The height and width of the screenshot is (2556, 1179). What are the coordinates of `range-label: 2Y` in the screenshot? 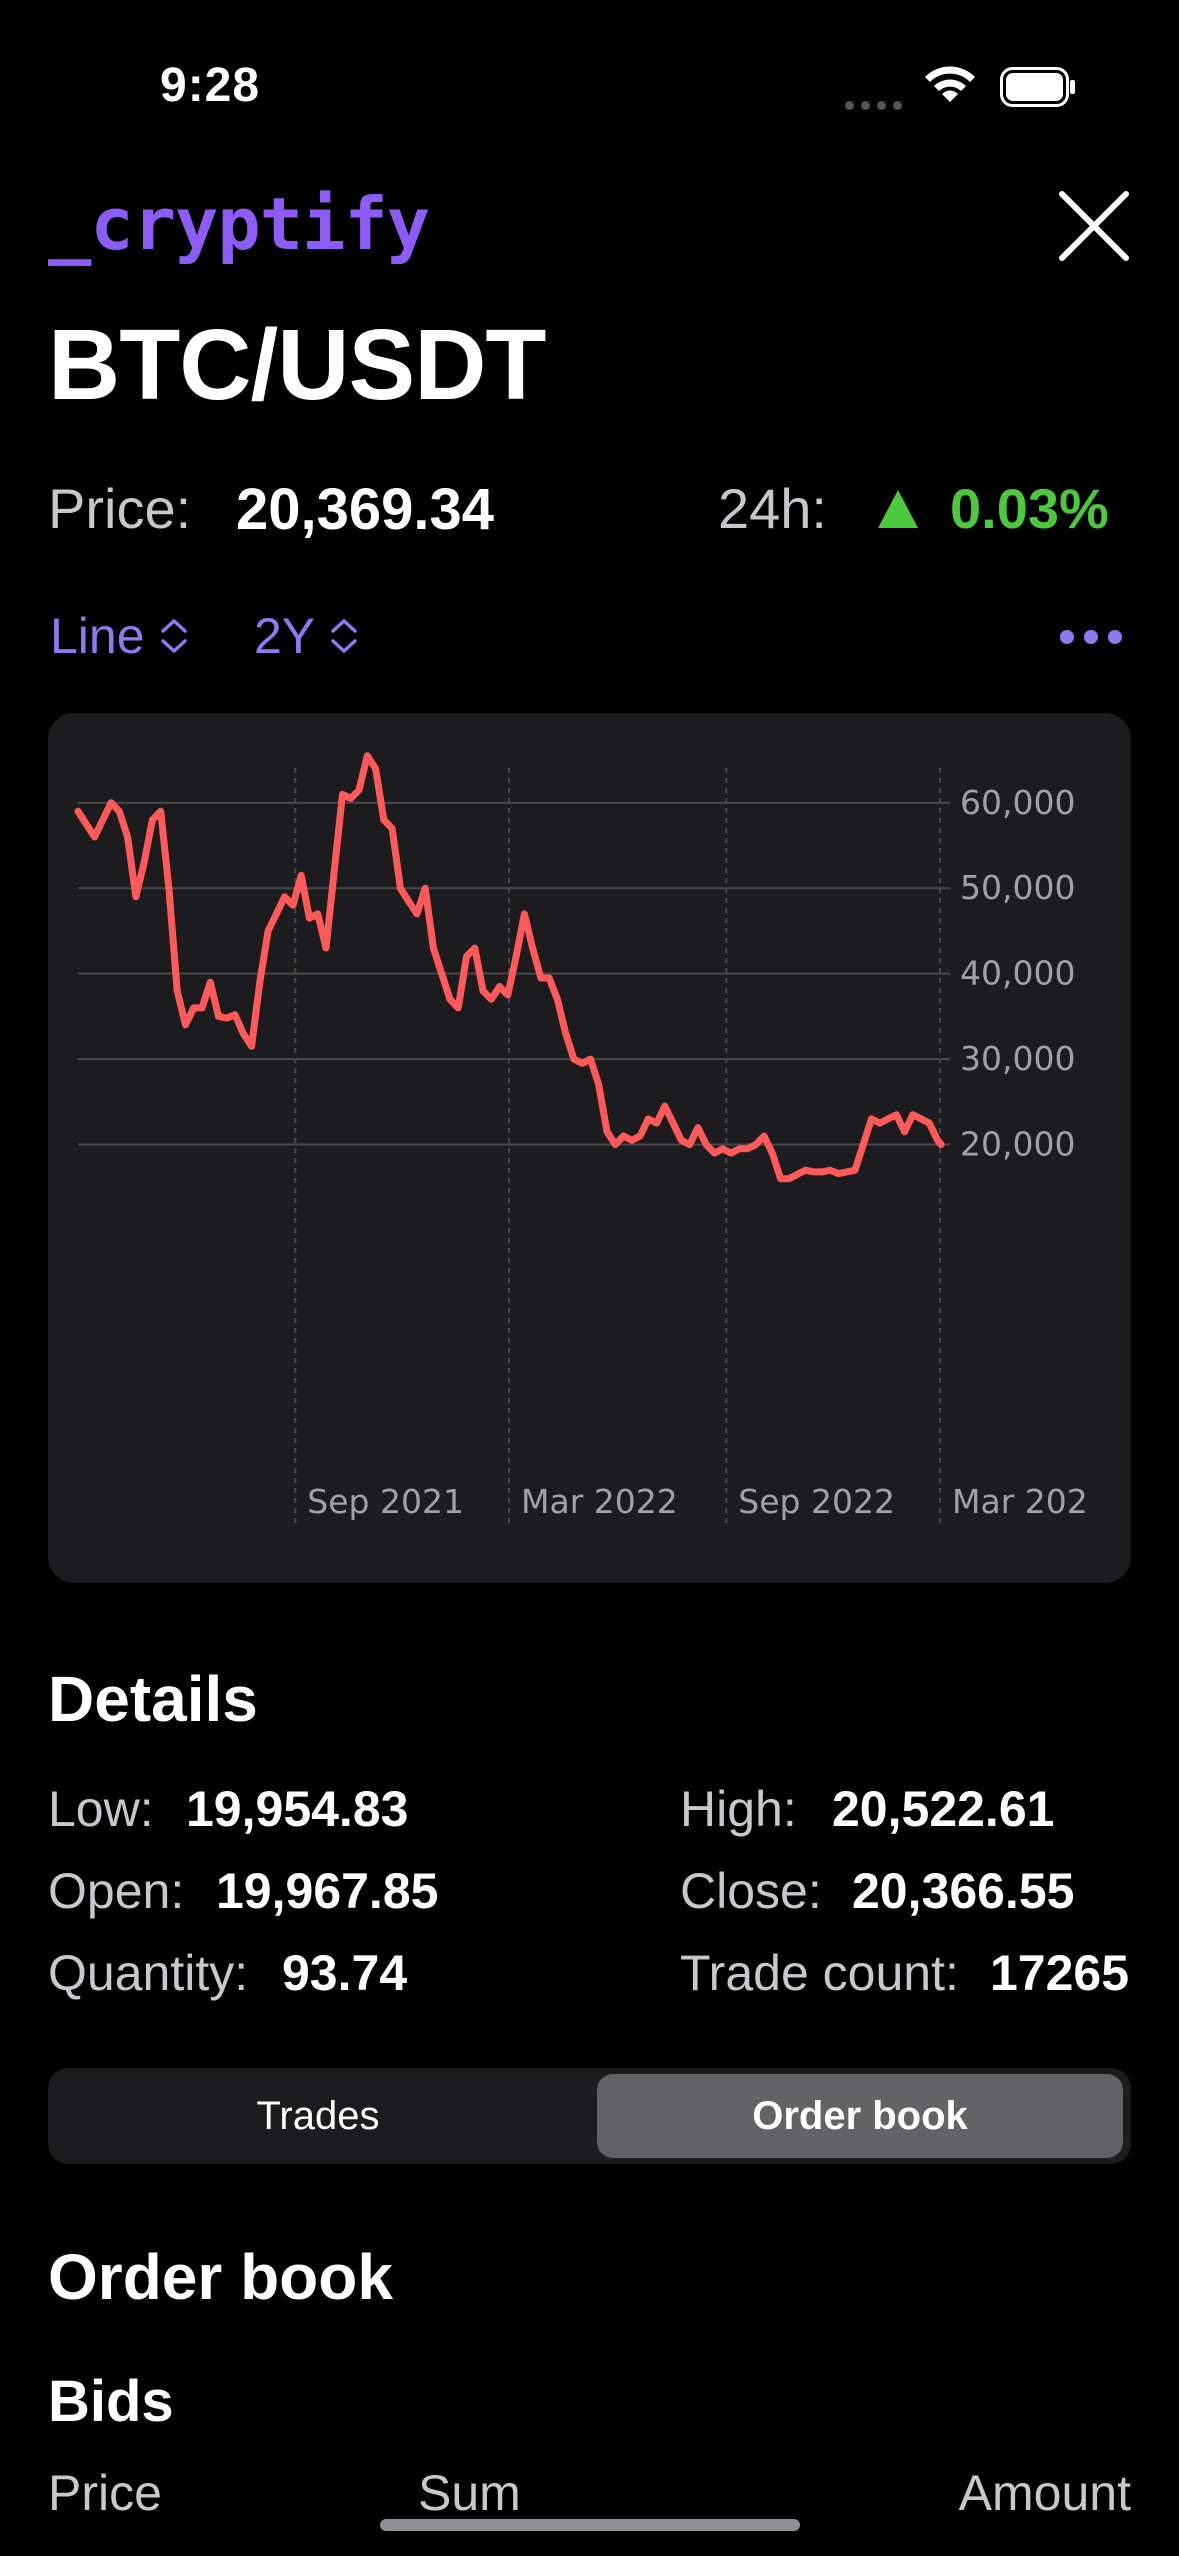 It's located at (285, 636).